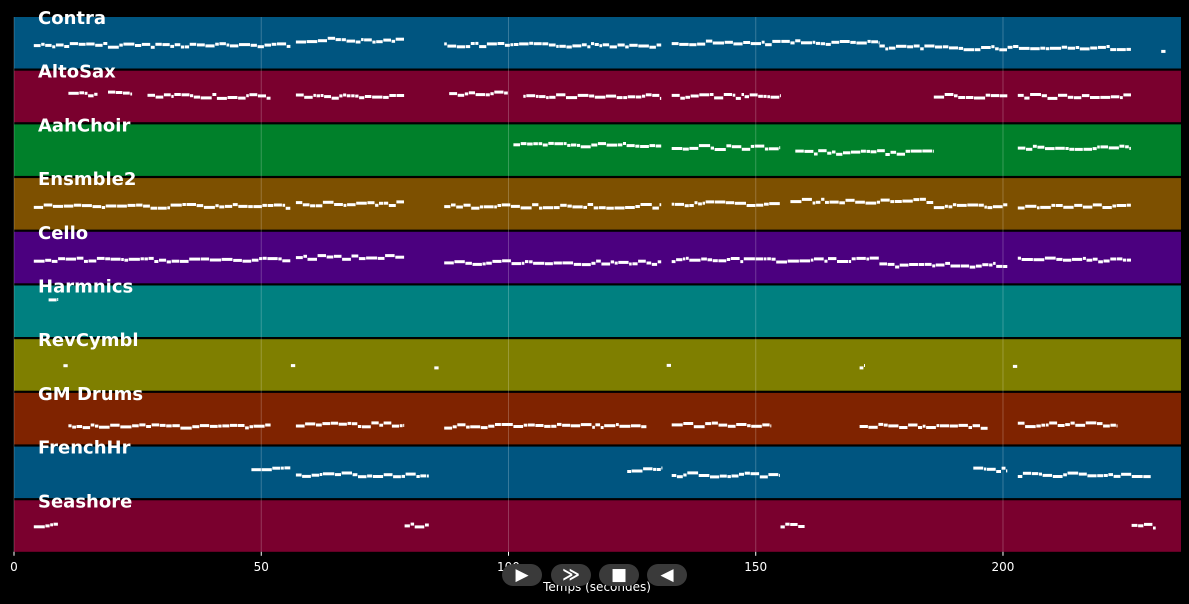 This screenshot has height=604, width=1189. I want to click on track-band-harmnics, so click(597, 311).